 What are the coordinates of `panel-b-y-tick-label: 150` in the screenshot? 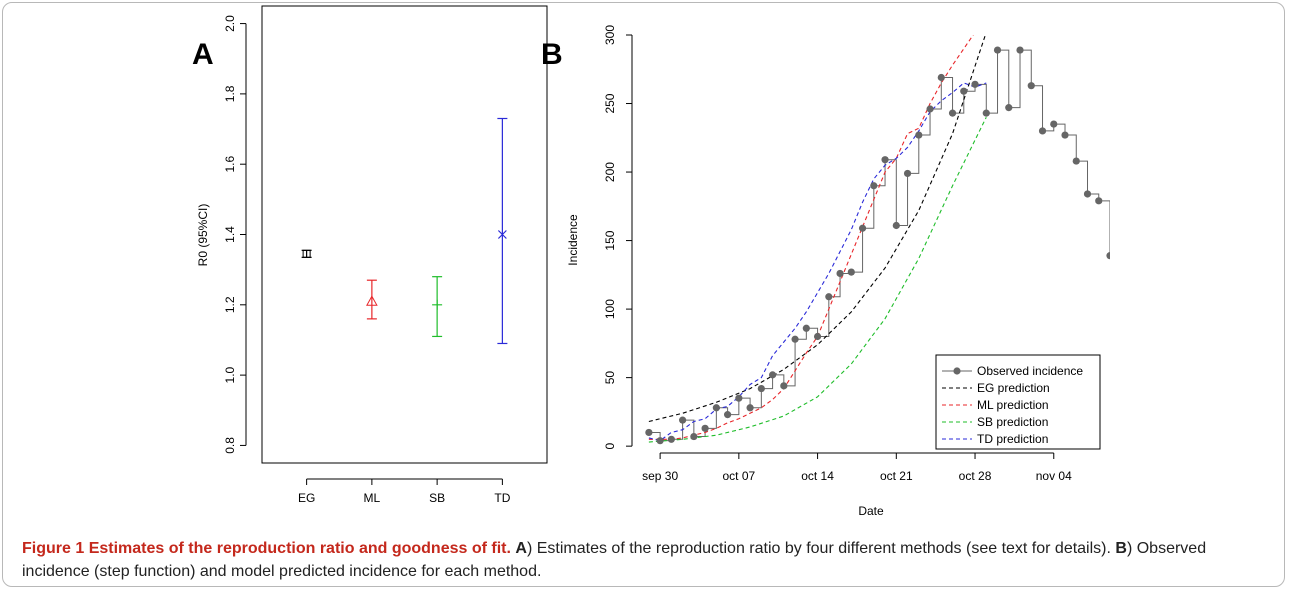 It's located at (610, 240).